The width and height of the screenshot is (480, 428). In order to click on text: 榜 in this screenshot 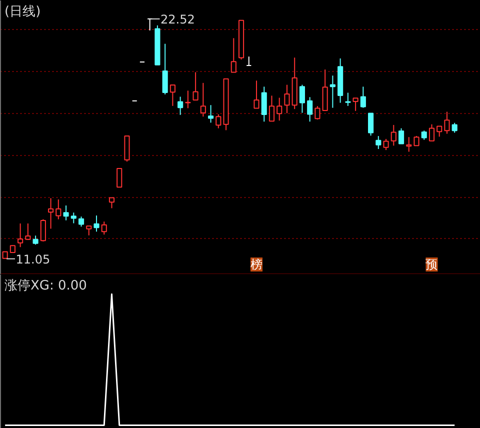, I will do `click(256, 265)`.